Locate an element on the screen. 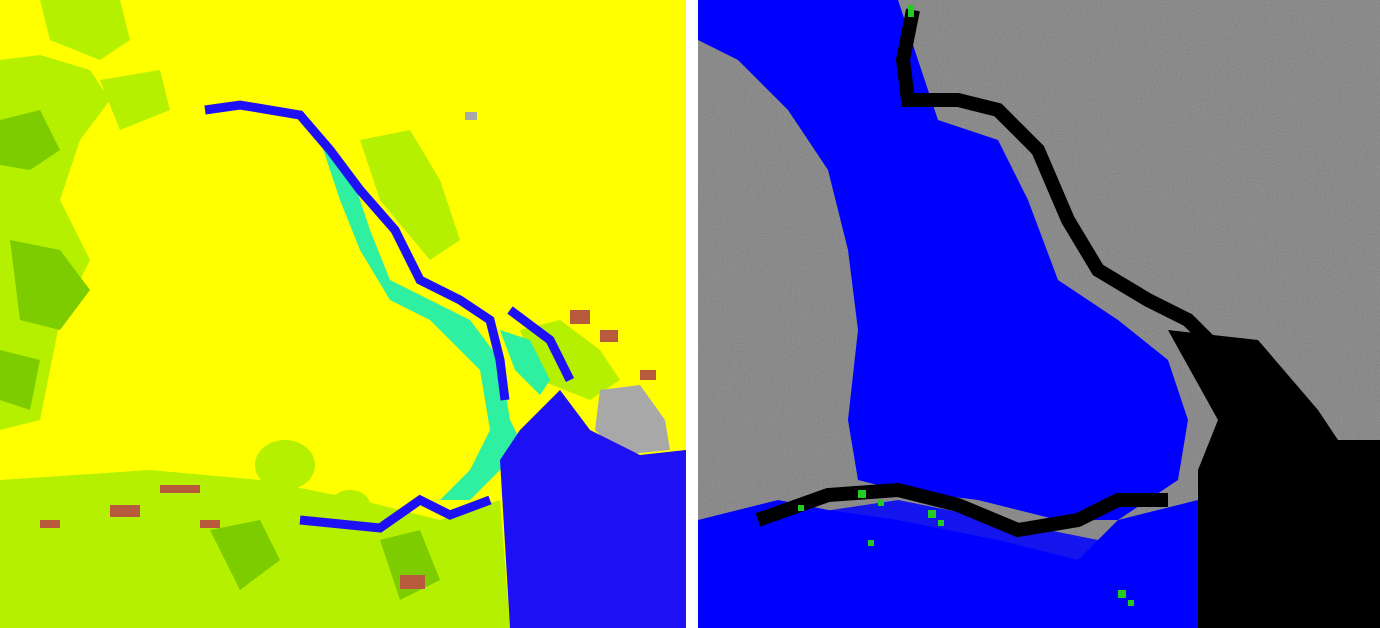  urban-area is located at coordinates (632, 420).